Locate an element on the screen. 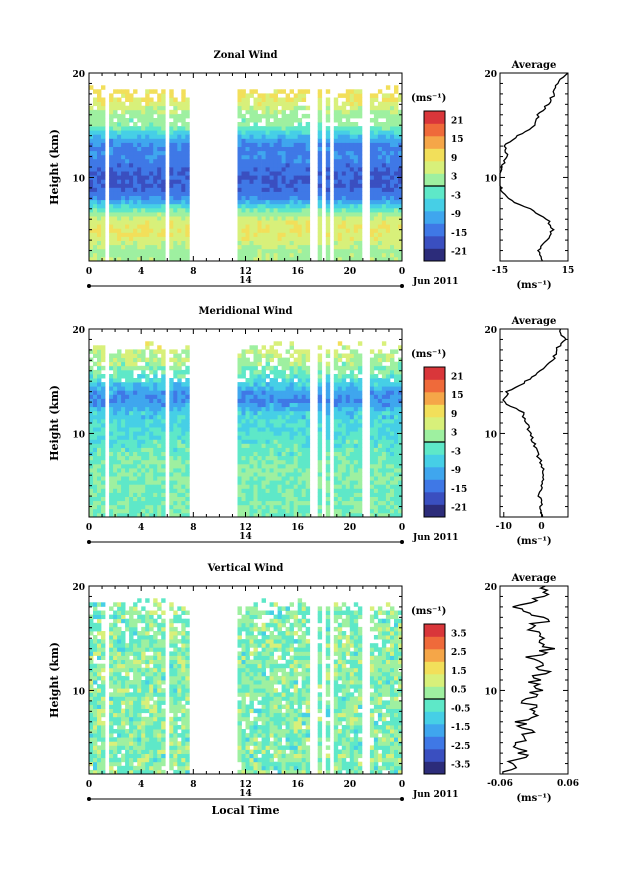 This screenshot has height=873, width=626. colorbar-tick-label: -9 is located at coordinates (456, 471).